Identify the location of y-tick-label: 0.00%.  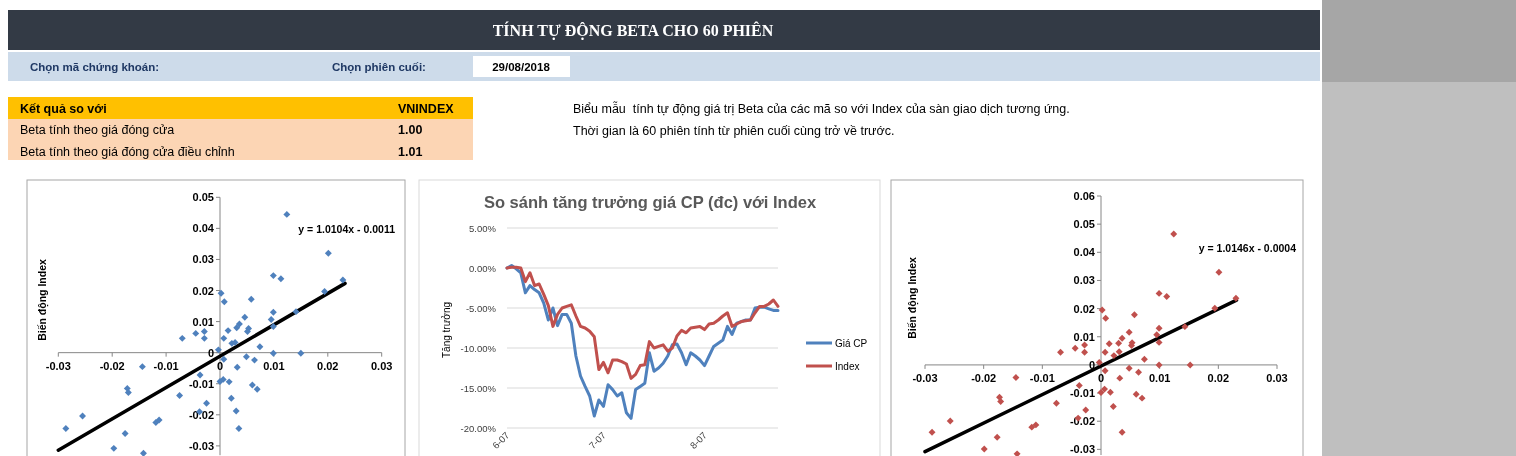
(483, 268).